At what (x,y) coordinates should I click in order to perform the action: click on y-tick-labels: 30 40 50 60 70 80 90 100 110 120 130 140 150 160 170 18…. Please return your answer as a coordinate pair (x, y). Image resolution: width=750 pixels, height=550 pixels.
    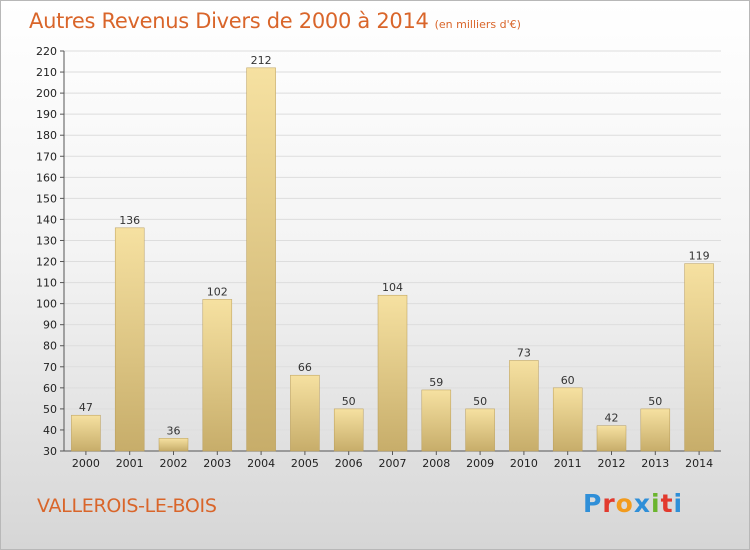
    Looking at the image, I should click on (46, 251).